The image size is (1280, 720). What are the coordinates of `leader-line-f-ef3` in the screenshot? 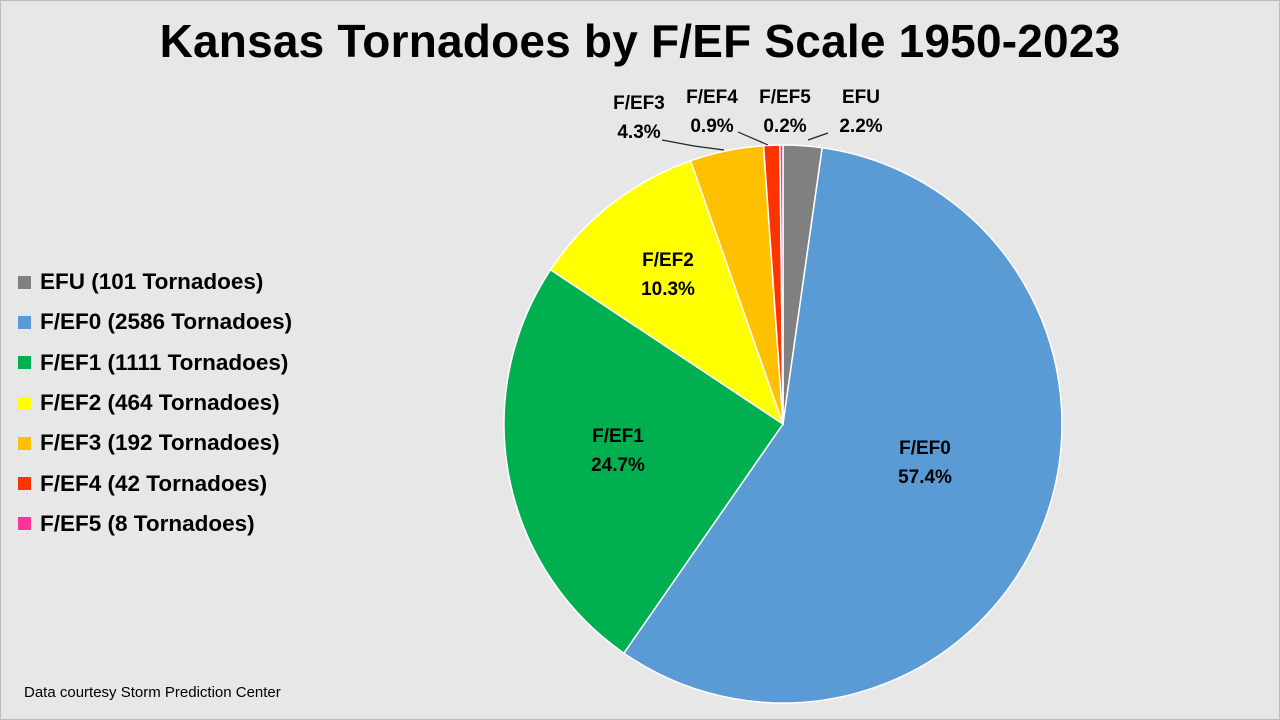 It's located at (693, 145).